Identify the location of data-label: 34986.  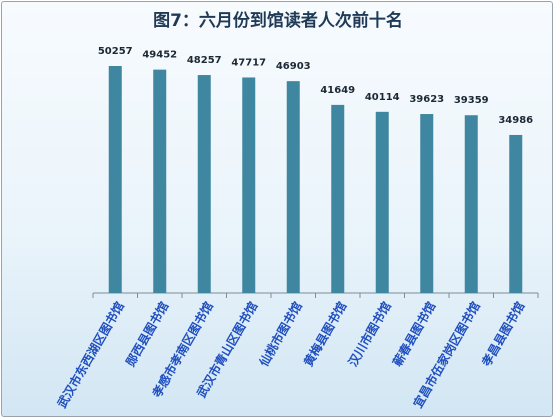
(515, 120).